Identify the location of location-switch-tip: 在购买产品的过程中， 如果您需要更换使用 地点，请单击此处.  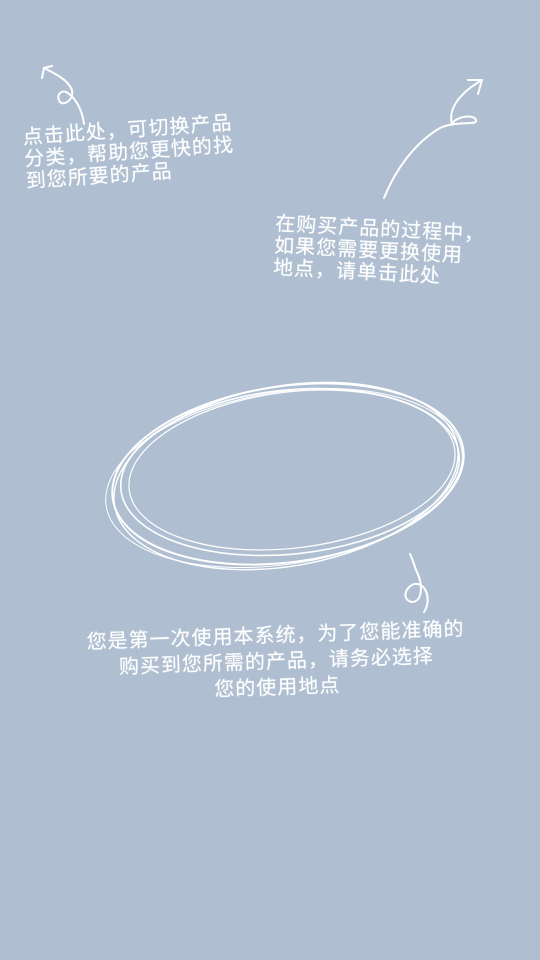
(378, 250).